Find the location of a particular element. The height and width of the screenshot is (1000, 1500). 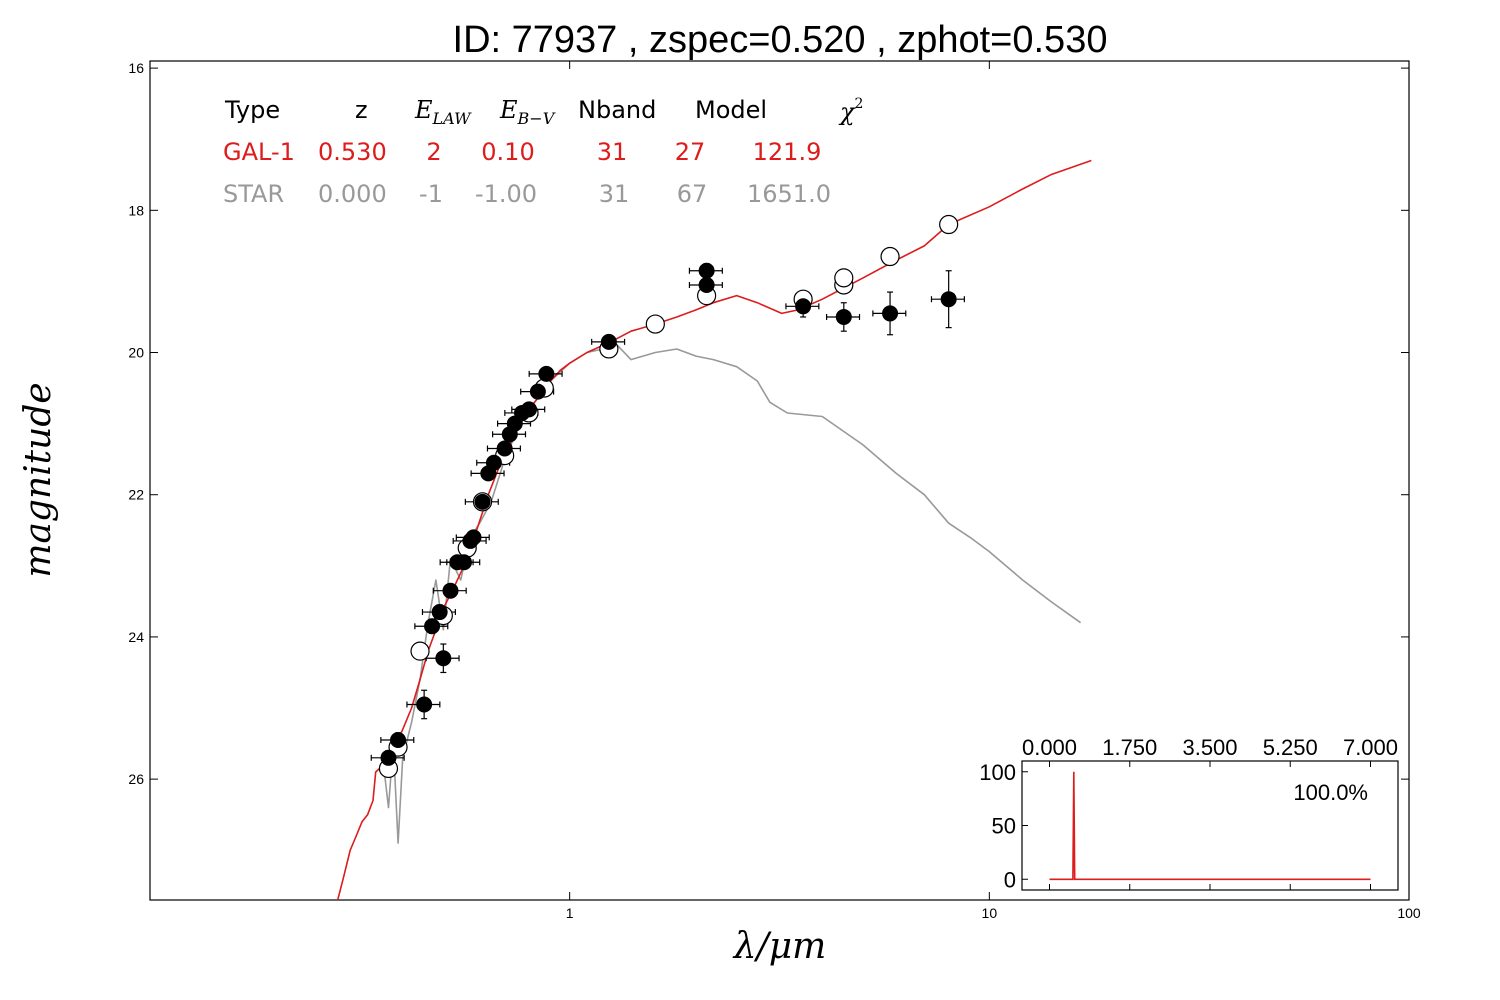

x-tick-label: 1 is located at coordinates (570, 913).